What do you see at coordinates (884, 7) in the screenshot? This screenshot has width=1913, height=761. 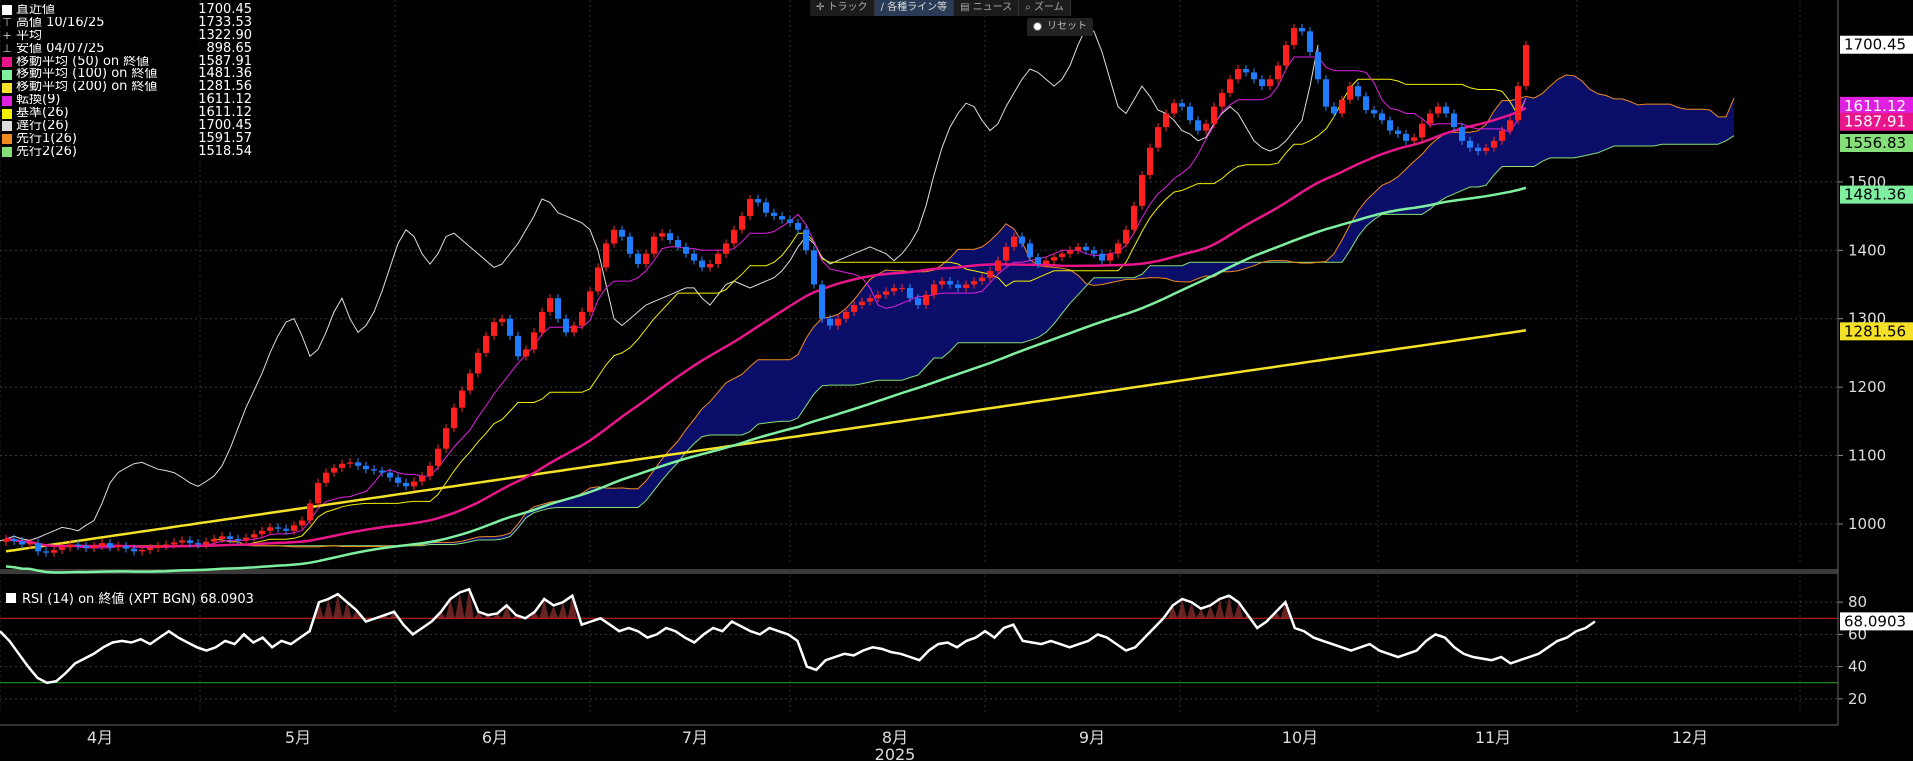 I see `line-tool-icon: ∕` at bounding box center [884, 7].